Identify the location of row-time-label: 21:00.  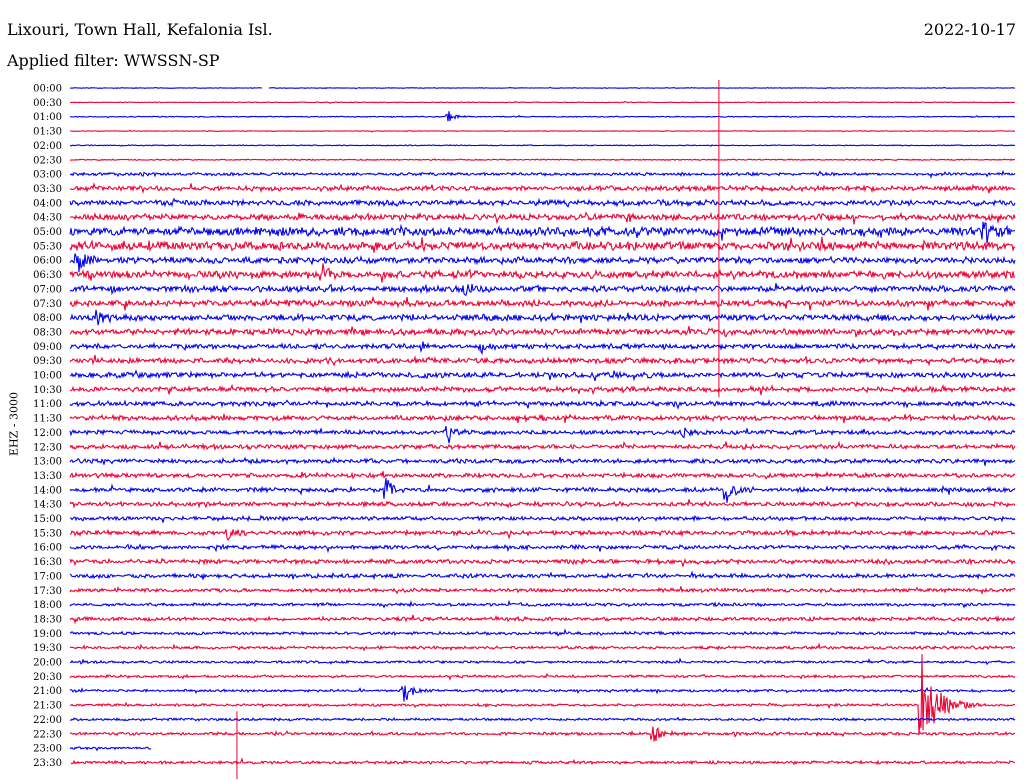
(47, 691).